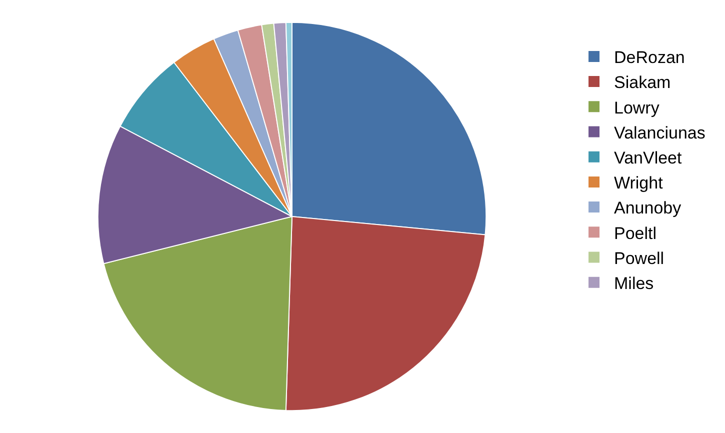 This screenshot has width=725, height=433. Describe the element at coordinates (648, 208) in the screenshot. I see `legend-label: Anunoby` at that location.